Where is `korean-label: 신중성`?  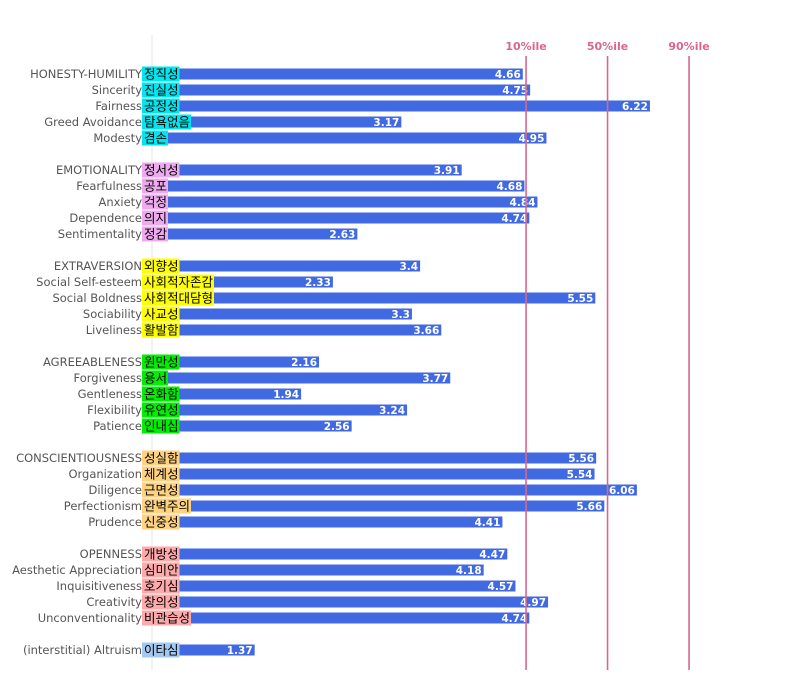 korean-label: 신중성 is located at coordinates (161, 522).